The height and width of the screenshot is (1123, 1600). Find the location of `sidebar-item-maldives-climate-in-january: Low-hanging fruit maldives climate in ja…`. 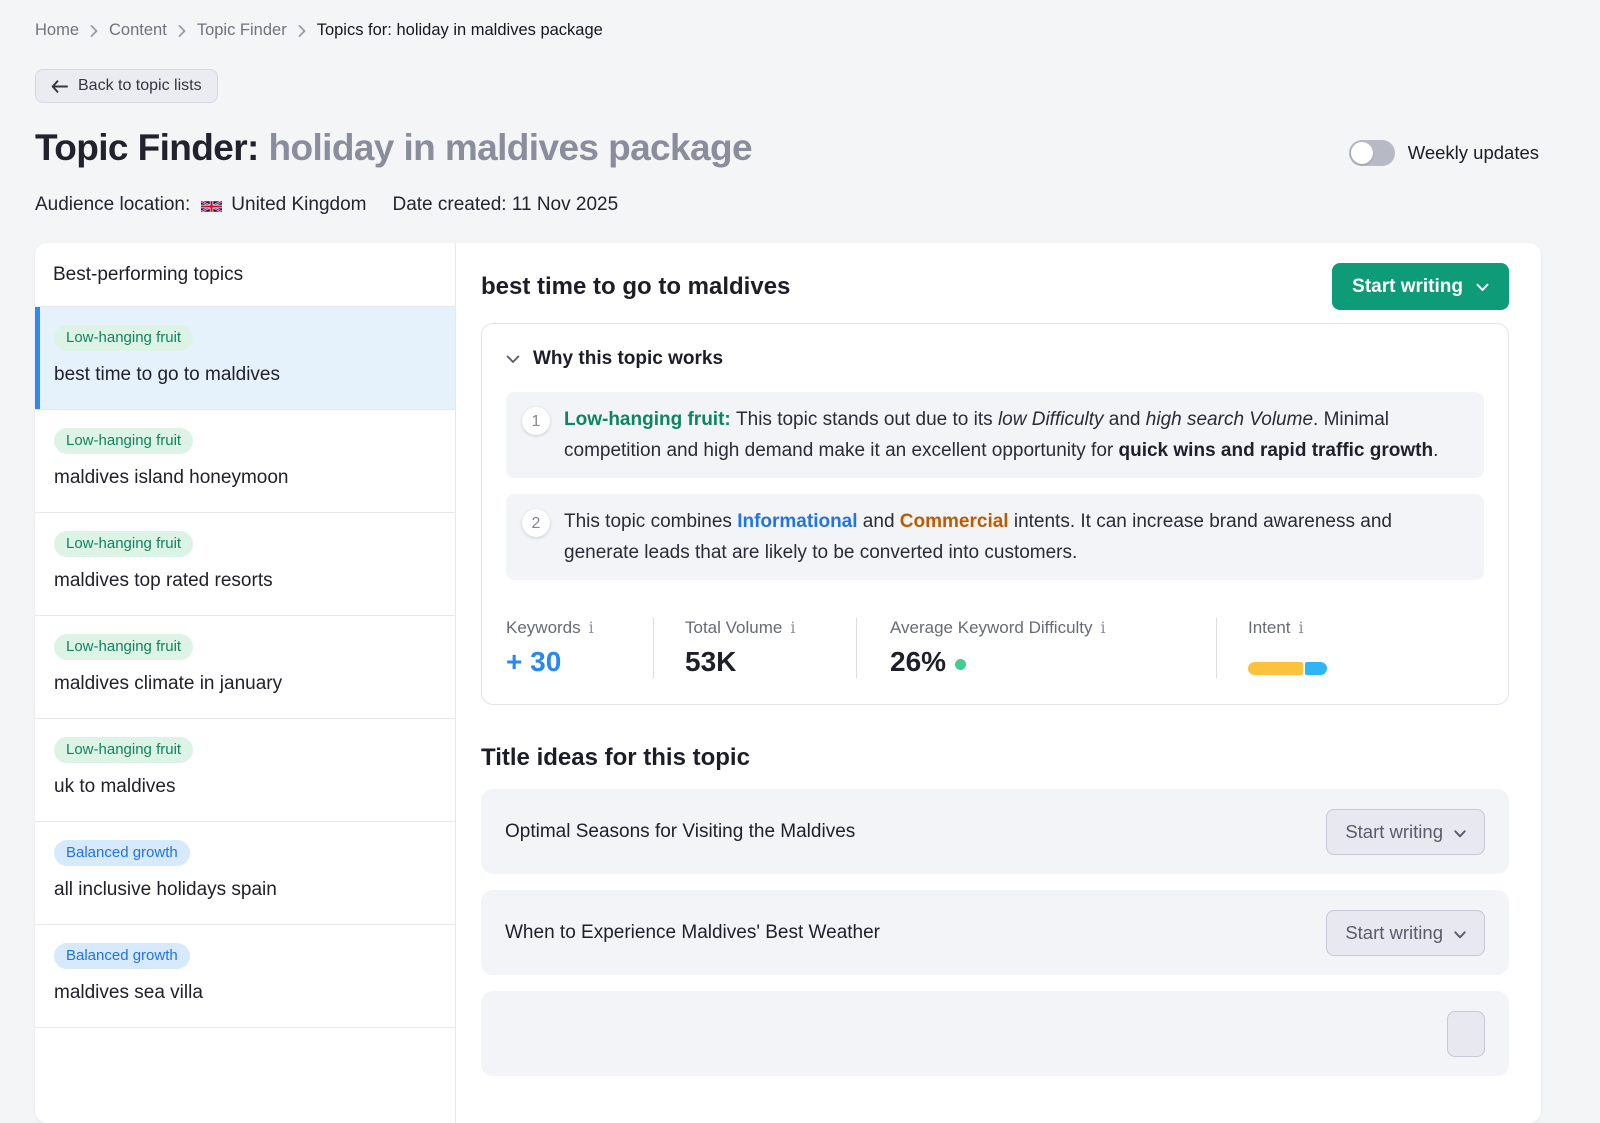

sidebar-item-maldives-climate-in-january: Low-hanging fruit maldives climate in ja… is located at coordinates (245, 667).